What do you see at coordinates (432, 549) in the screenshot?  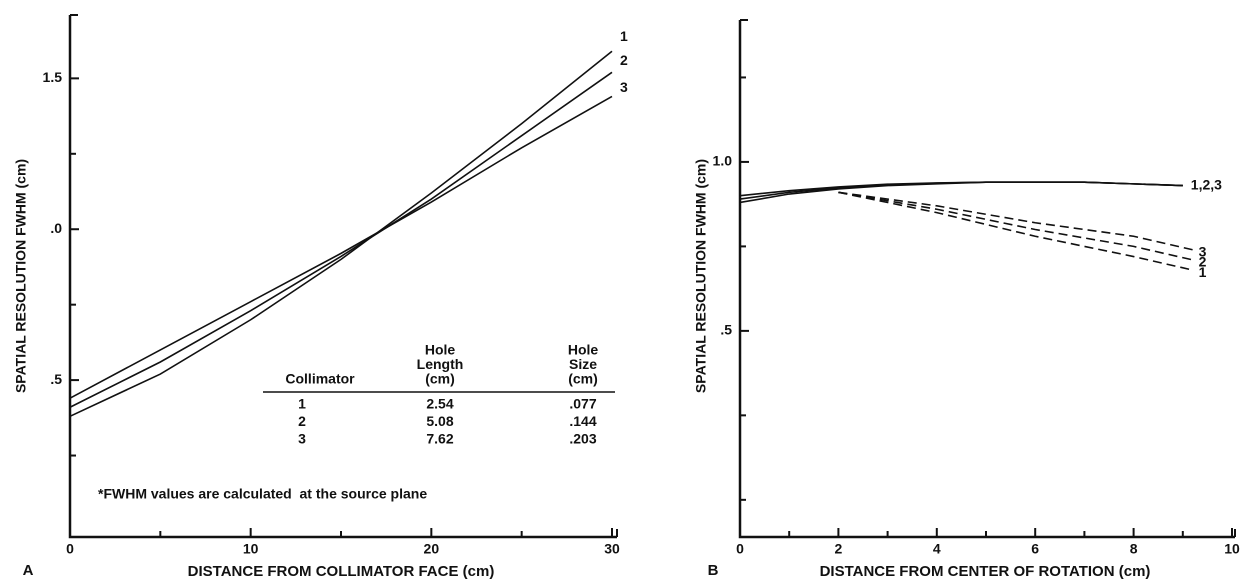 I see `x-tick-label: 20` at bounding box center [432, 549].